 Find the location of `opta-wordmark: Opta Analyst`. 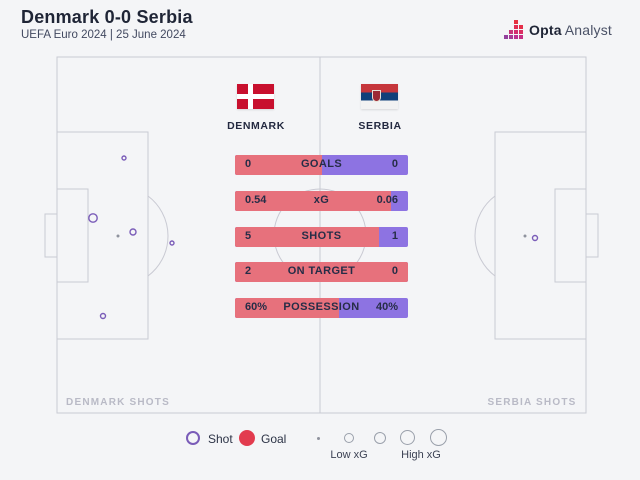

opta-wordmark: Opta Analyst is located at coordinates (570, 30).